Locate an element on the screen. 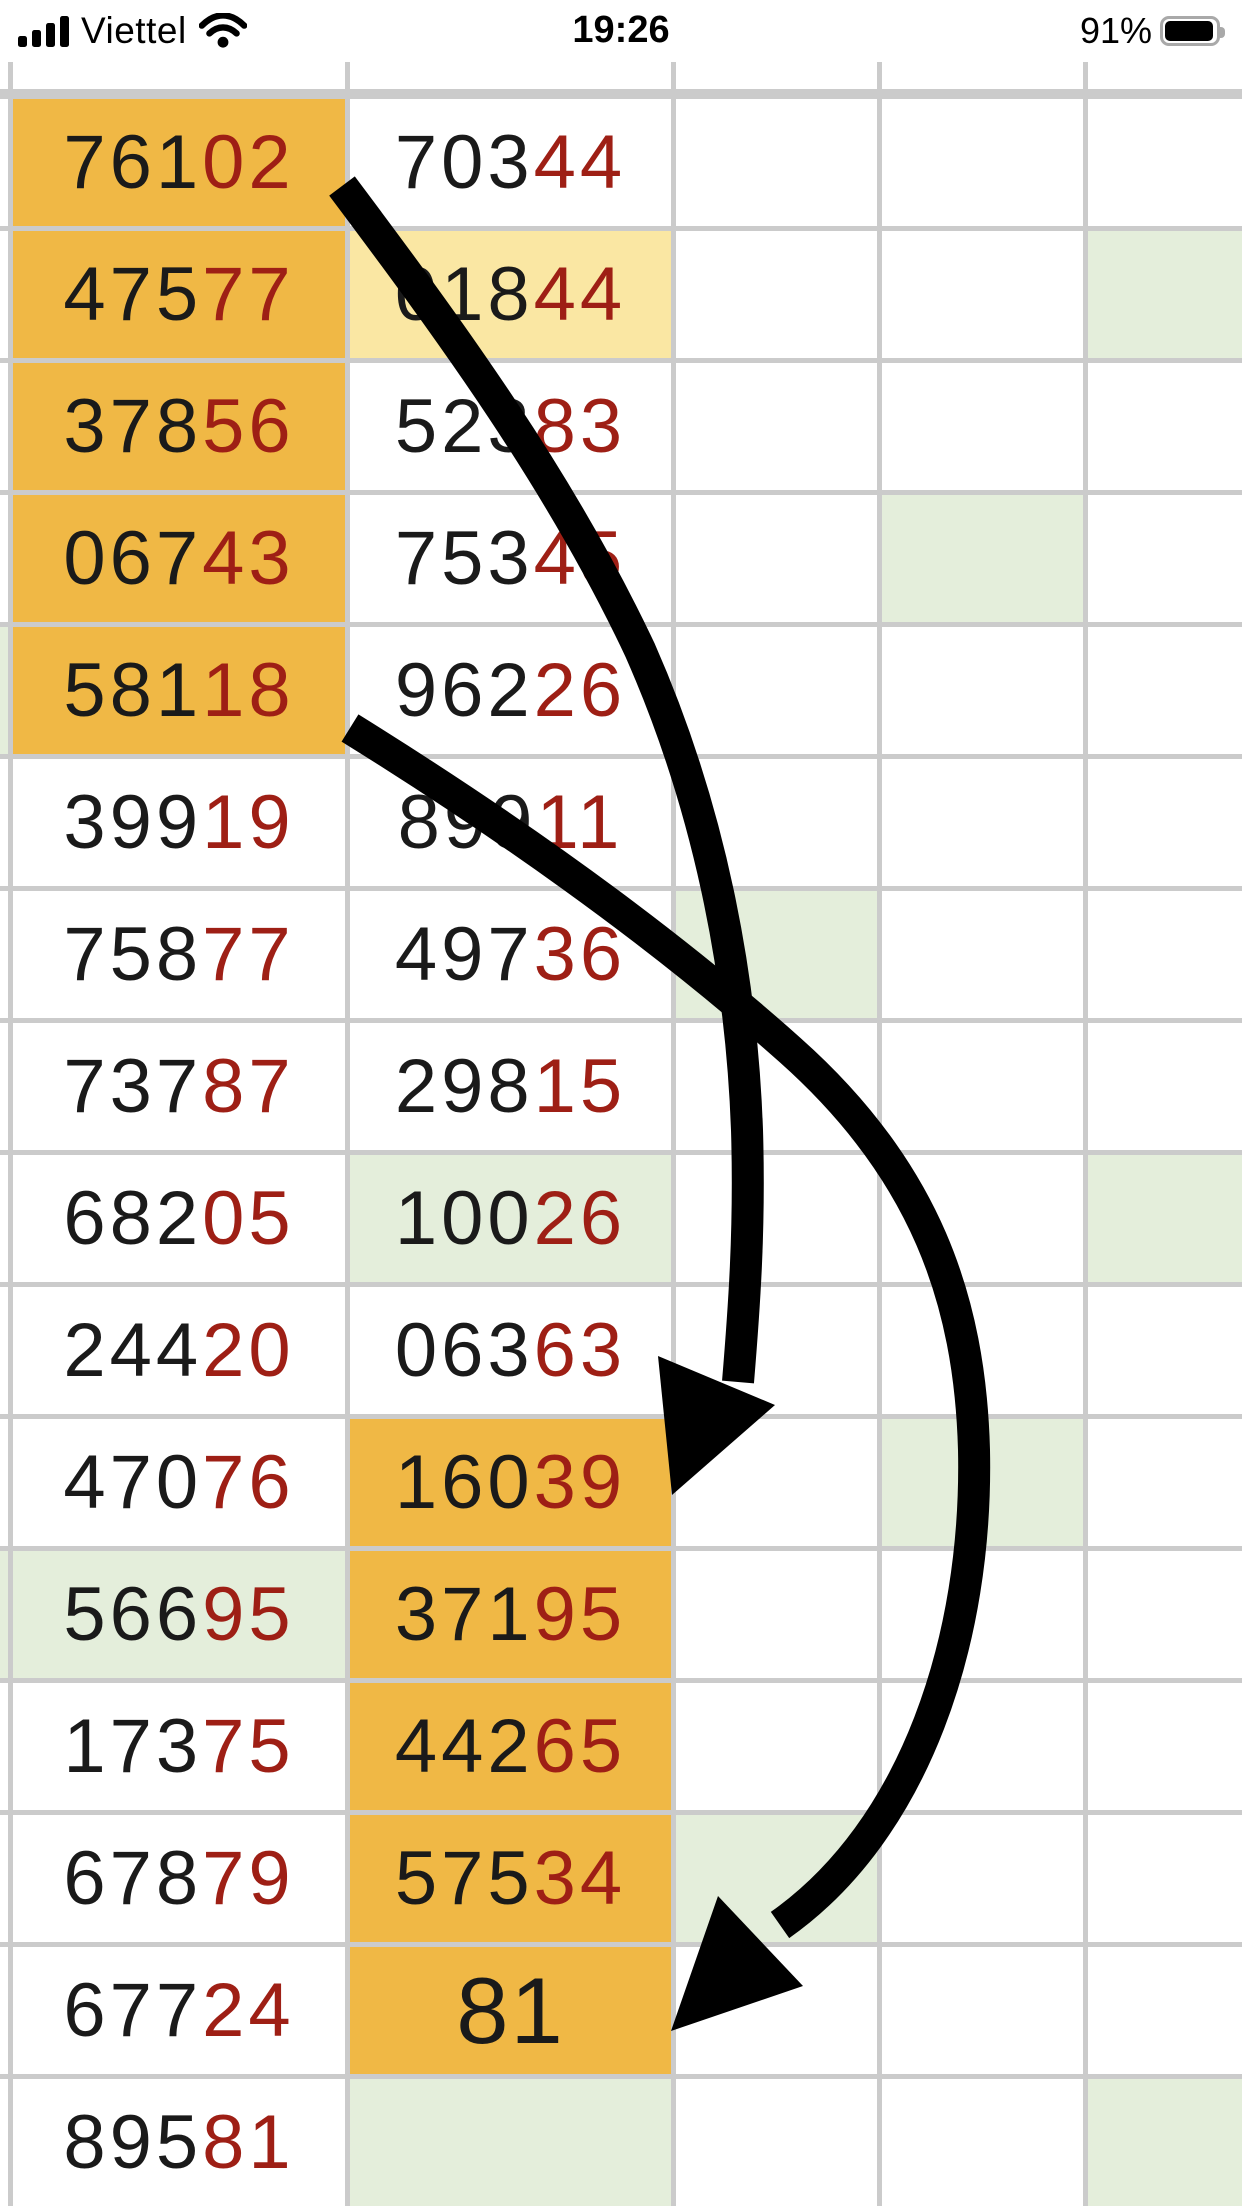 The width and height of the screenshot is (1242, 2208). number-black-part: 442 is located at coordinates (464, 1746).